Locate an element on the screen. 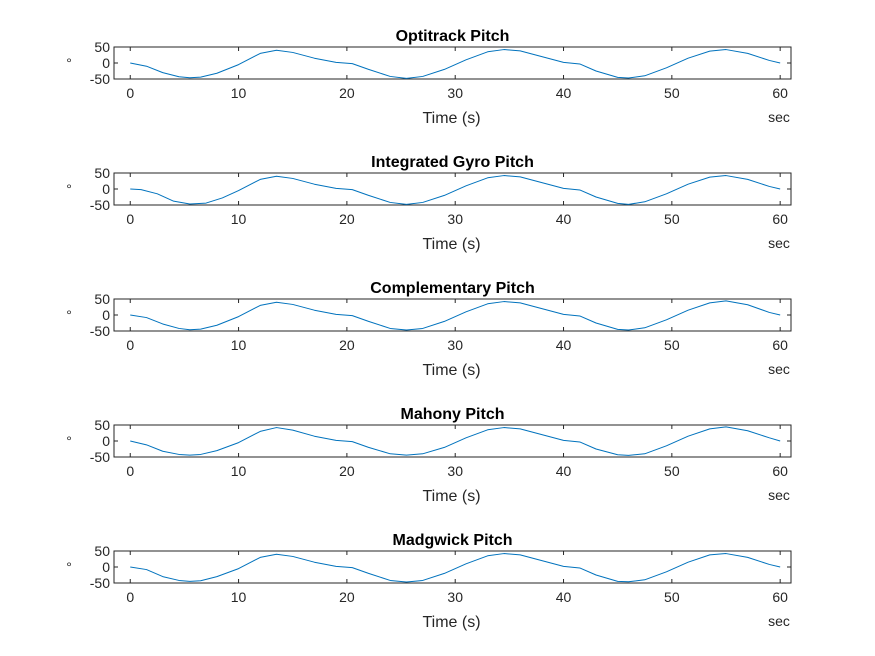  chart-title: Optitrack Pitch is located at coordinates (453, 36).